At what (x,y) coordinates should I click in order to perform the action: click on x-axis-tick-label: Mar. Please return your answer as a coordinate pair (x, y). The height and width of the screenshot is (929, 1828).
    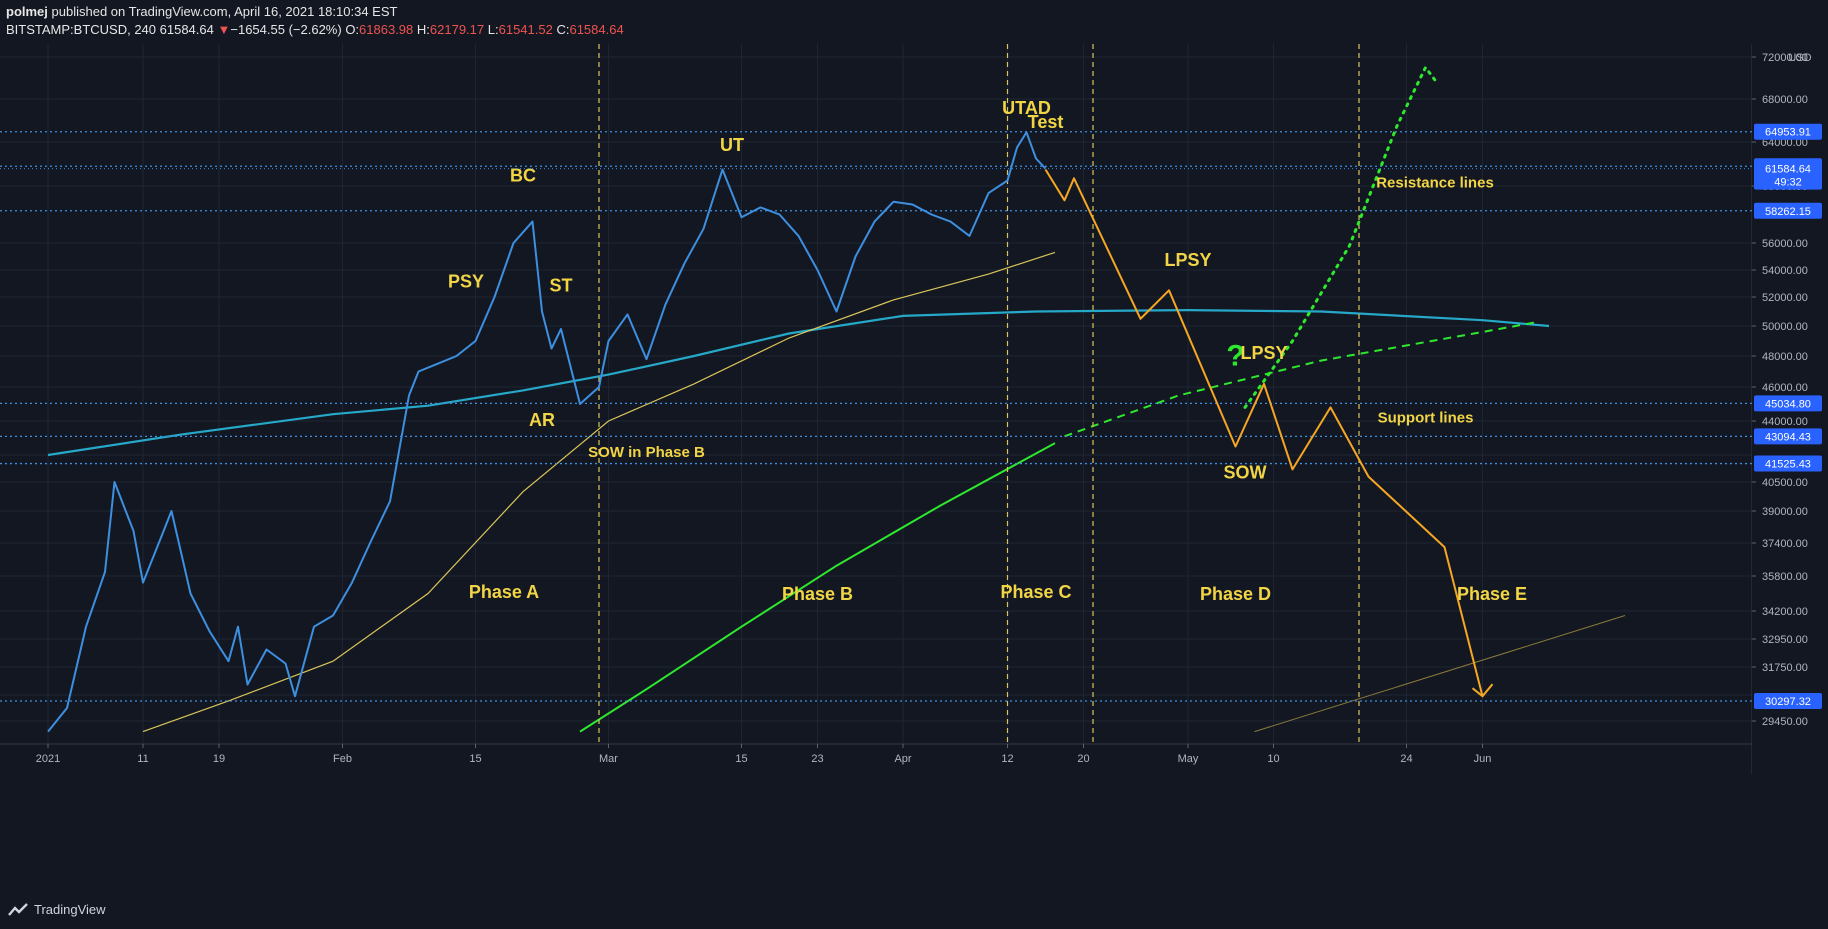
    Looking at the image, I should click on (608, 759).